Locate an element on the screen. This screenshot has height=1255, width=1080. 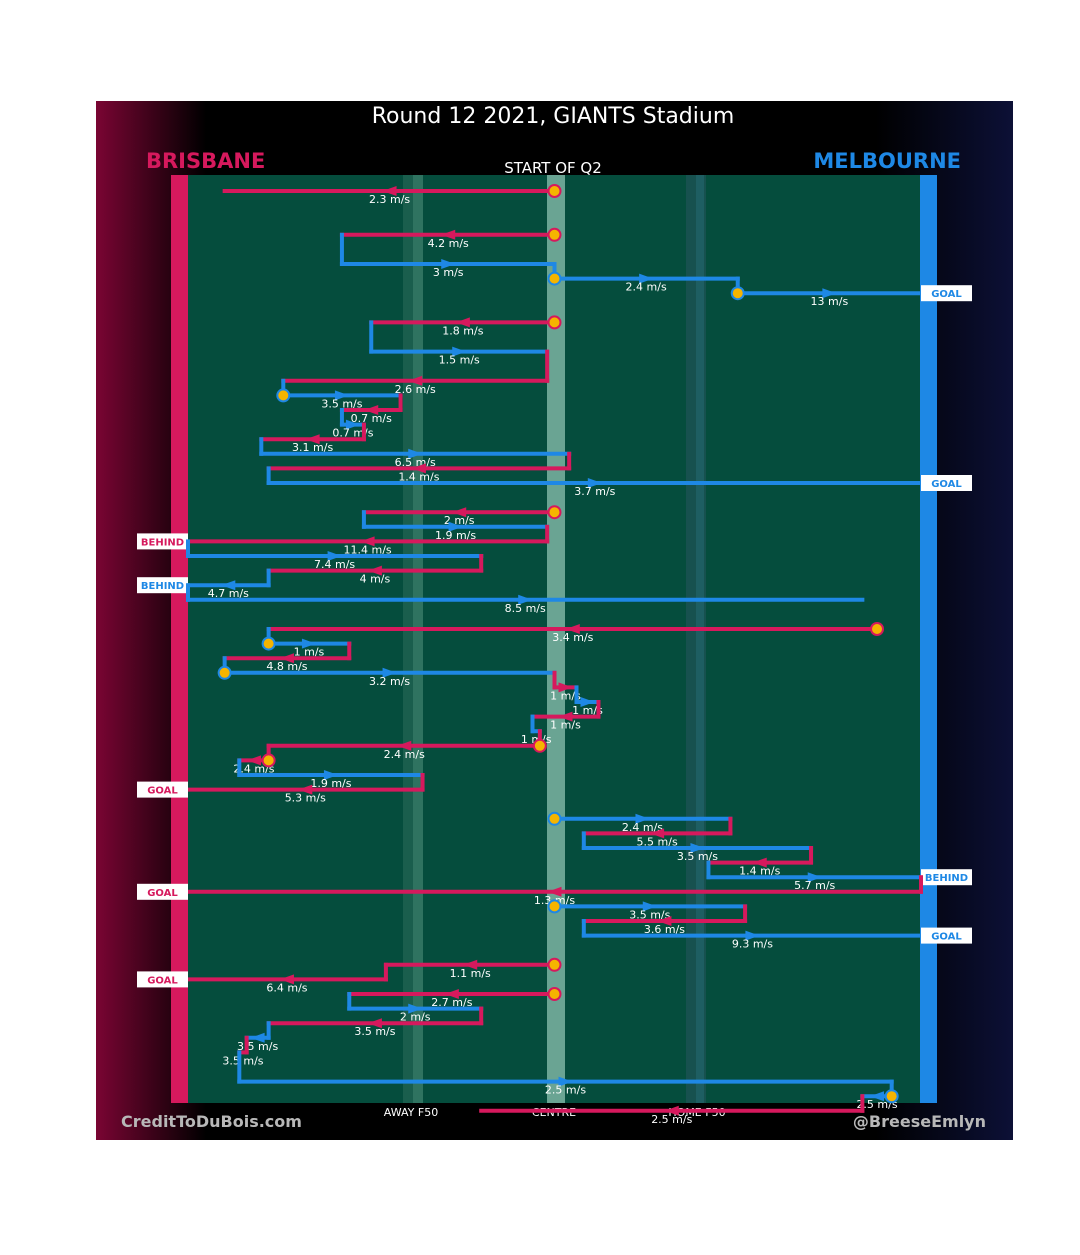
speed-label: 3.1 m/s is located at coordinates (312, 447).